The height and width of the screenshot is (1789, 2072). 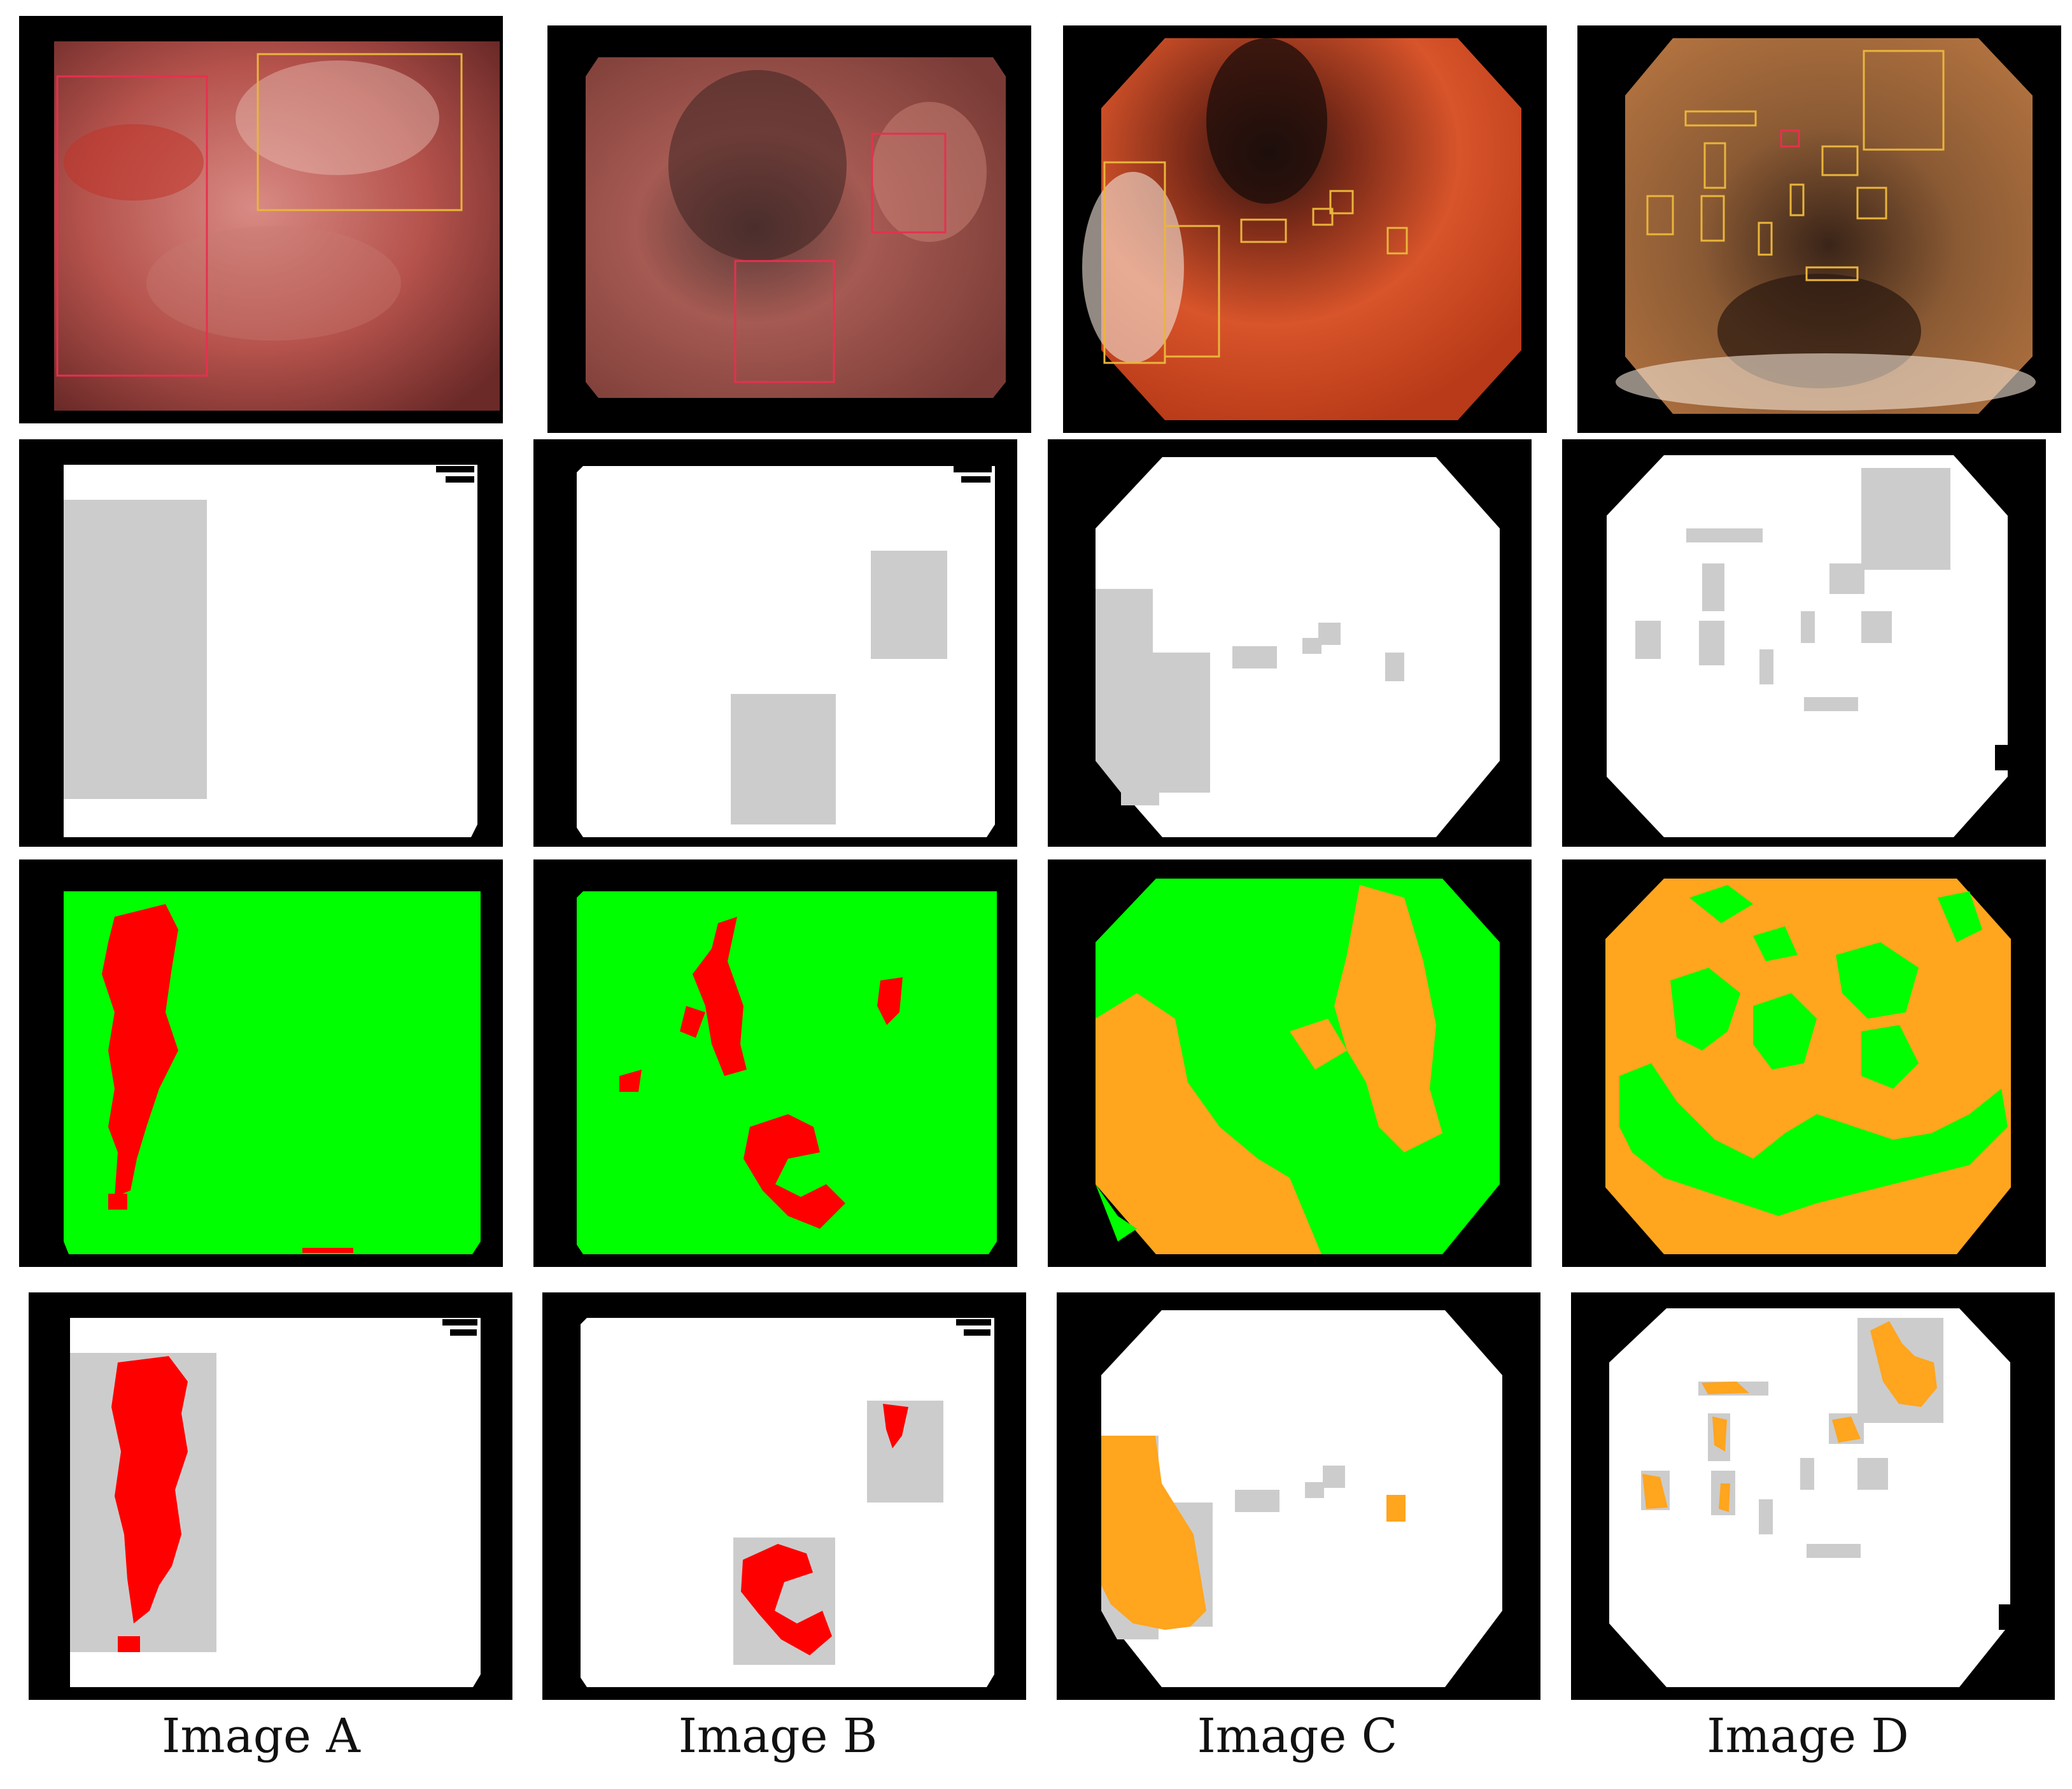 I want to click on segmentation-image-d, so click(x=1804, y=1063).